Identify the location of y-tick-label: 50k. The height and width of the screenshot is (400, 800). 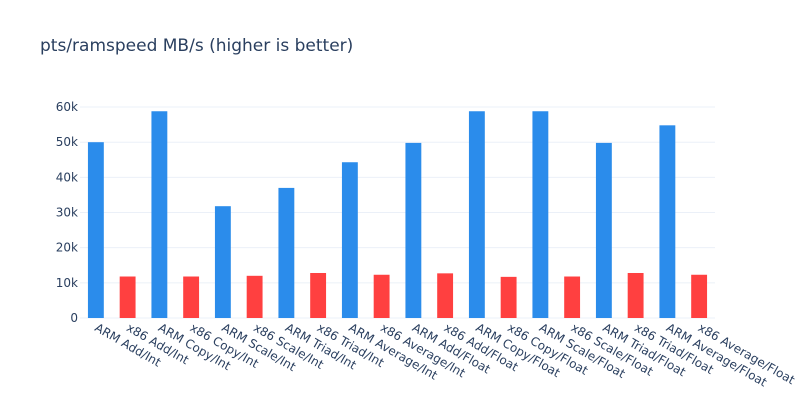
(67, 142).